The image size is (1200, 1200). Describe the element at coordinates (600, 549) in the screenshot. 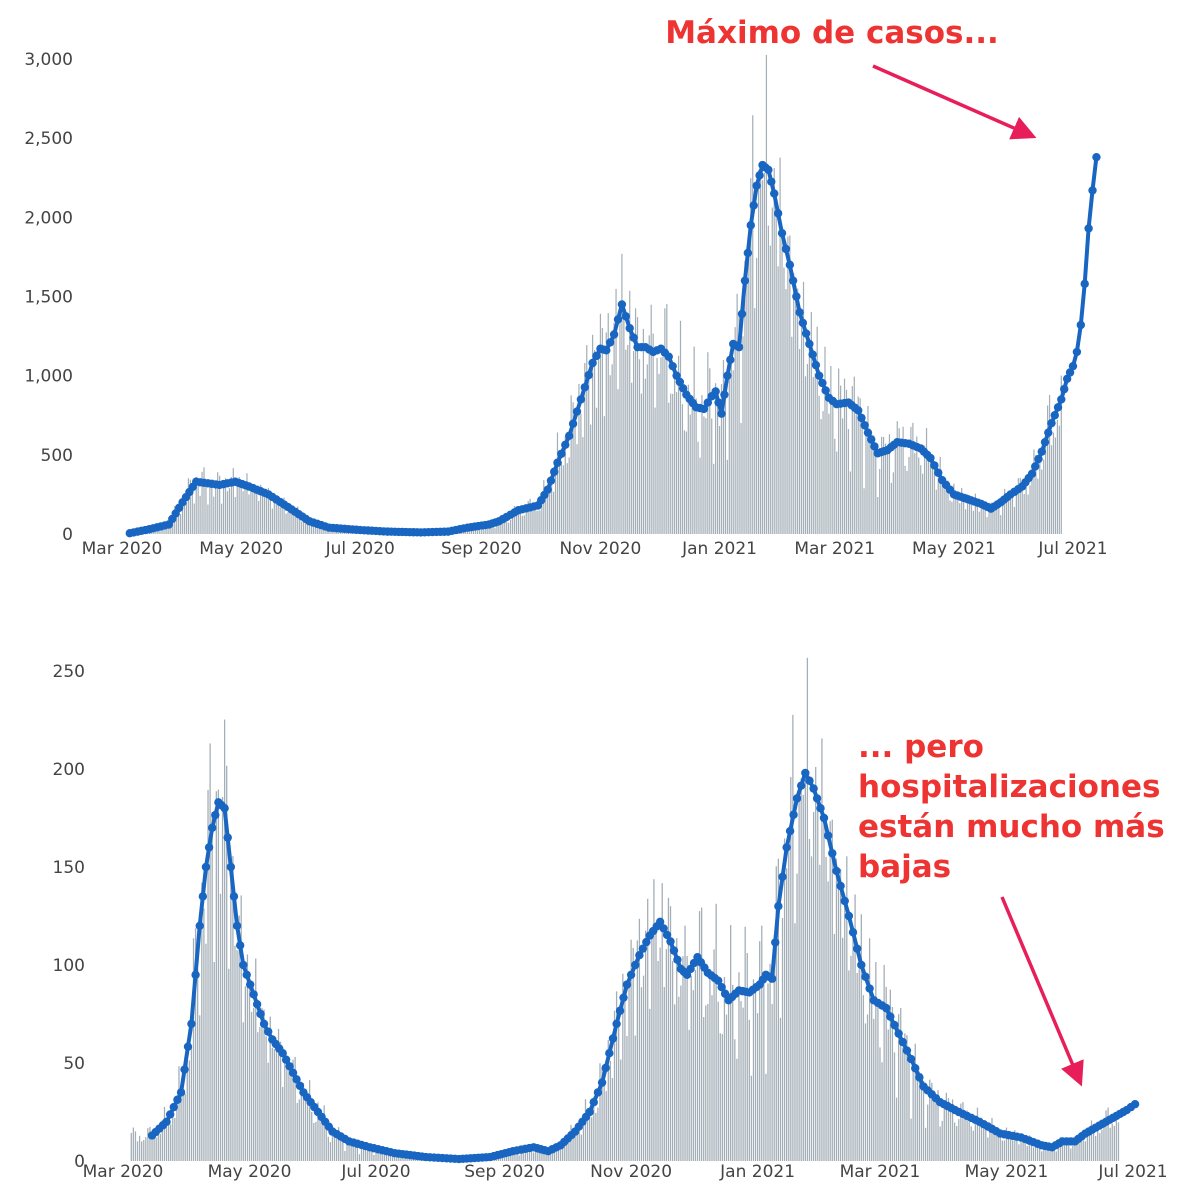

I see `cases-x-tick-label: Nov 2020` at that location.